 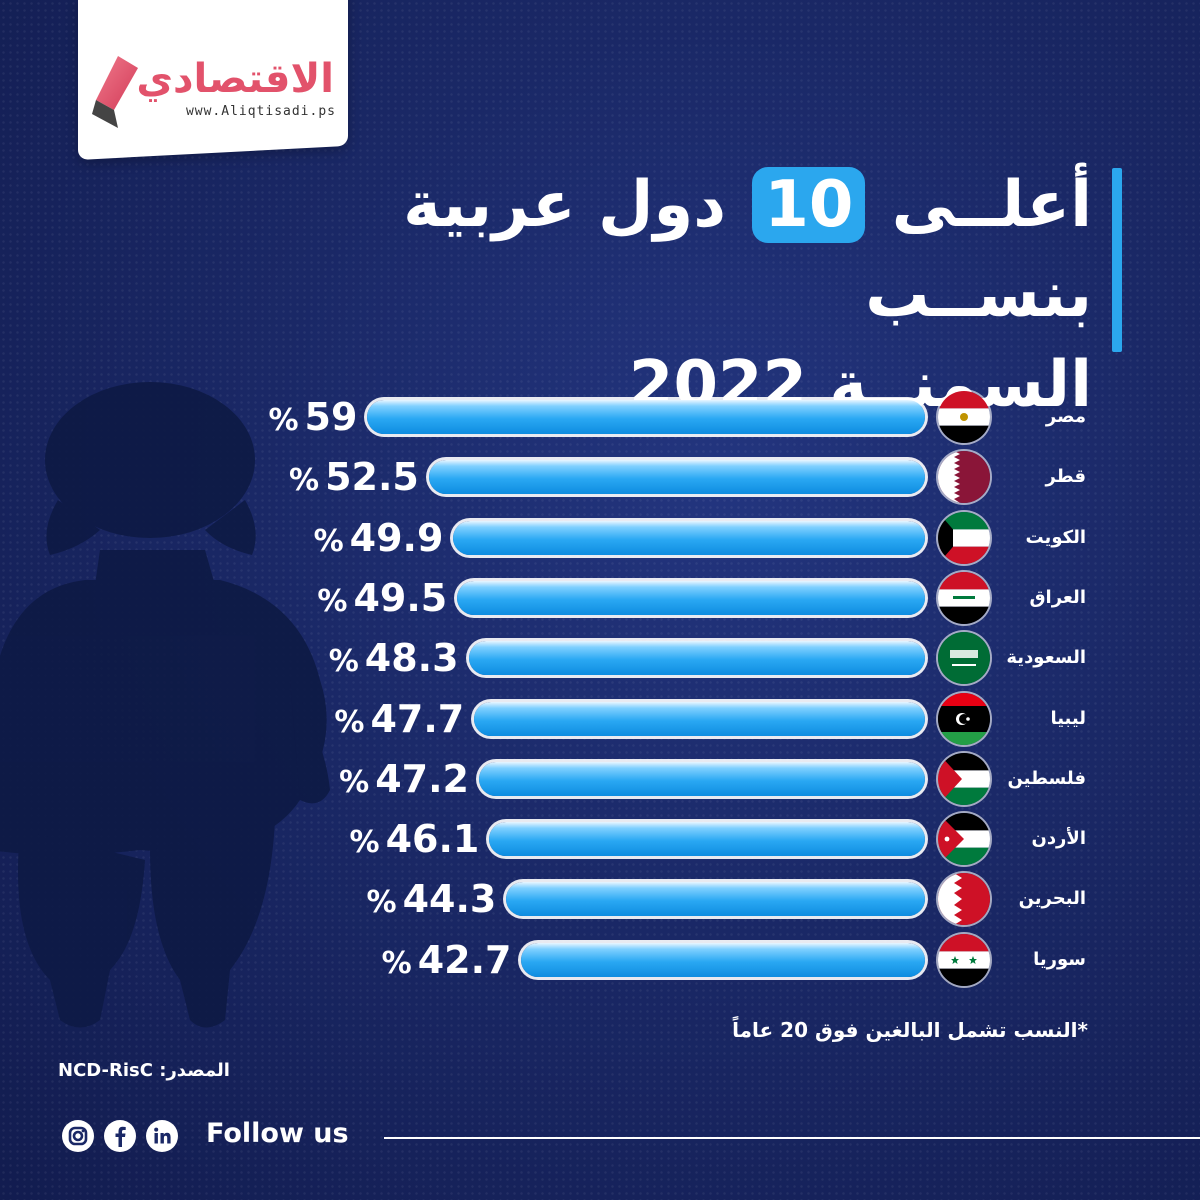 What do you see at coordinates (646, 417) in the screenshot?
I see `bar-egypt` at bounding box center [646, 417].